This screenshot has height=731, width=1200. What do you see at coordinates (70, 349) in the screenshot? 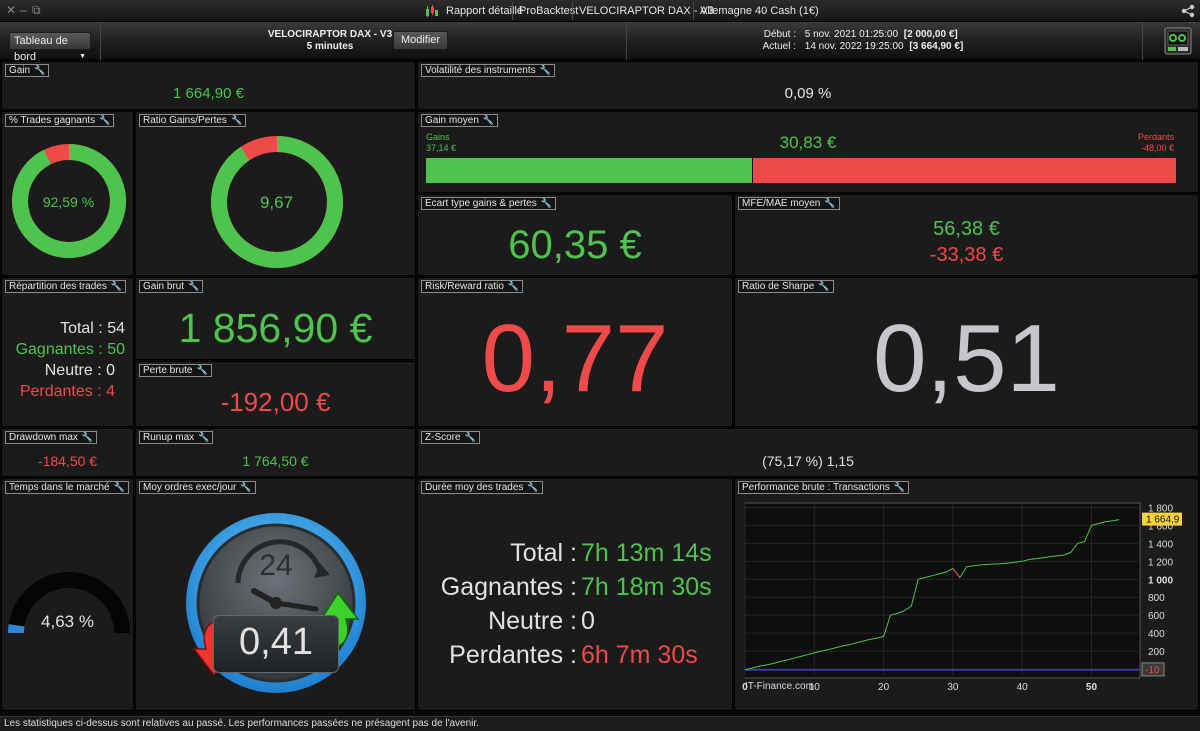
I see `distribution-winners: Gagnantes : 50` at bounding box center [70, 349].